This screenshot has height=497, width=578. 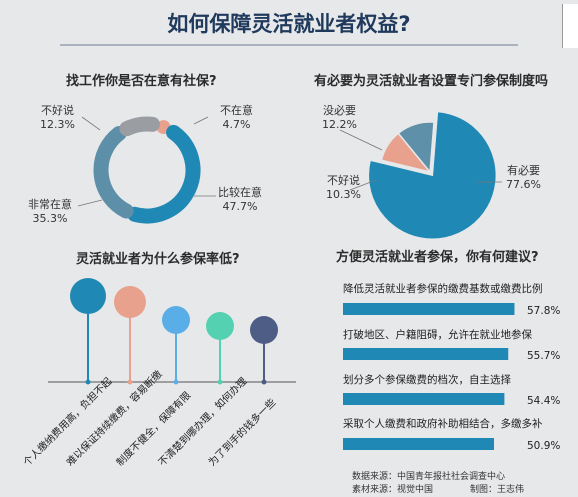 I want to click on chart2-label-1: 有必要 77.6%, so click(x=523, y=178).